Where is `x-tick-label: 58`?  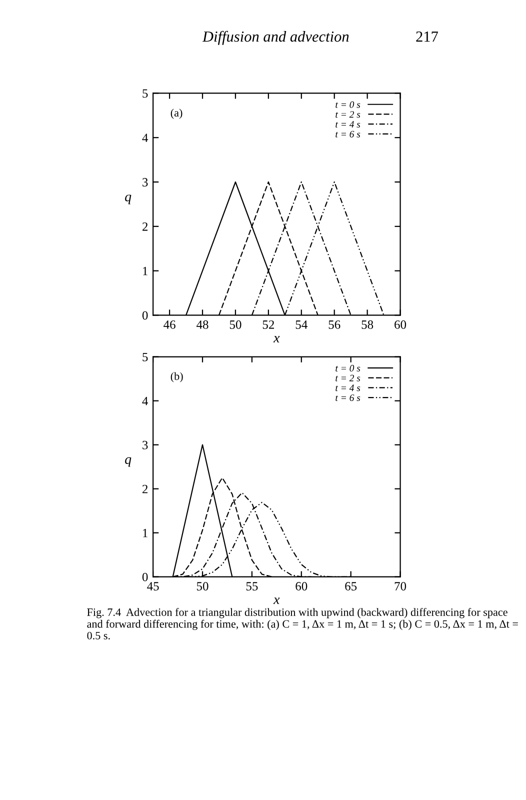 x-tick-label: 58 is located at coordinates (368, 324).